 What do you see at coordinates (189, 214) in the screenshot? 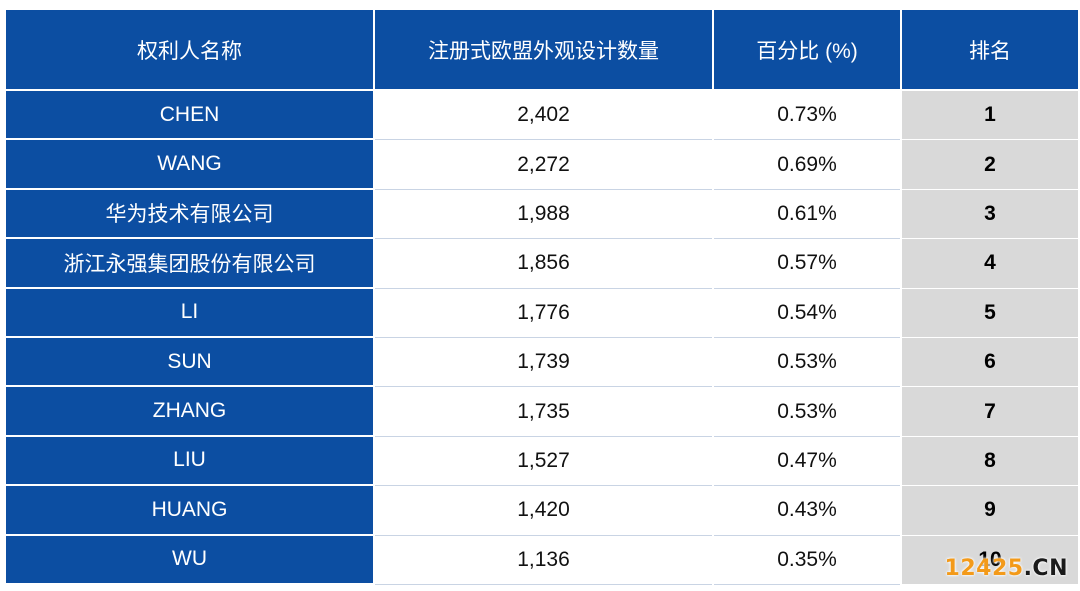
I see `row-3-name: 华为技术有限公司` at bounding box center [189, 214].